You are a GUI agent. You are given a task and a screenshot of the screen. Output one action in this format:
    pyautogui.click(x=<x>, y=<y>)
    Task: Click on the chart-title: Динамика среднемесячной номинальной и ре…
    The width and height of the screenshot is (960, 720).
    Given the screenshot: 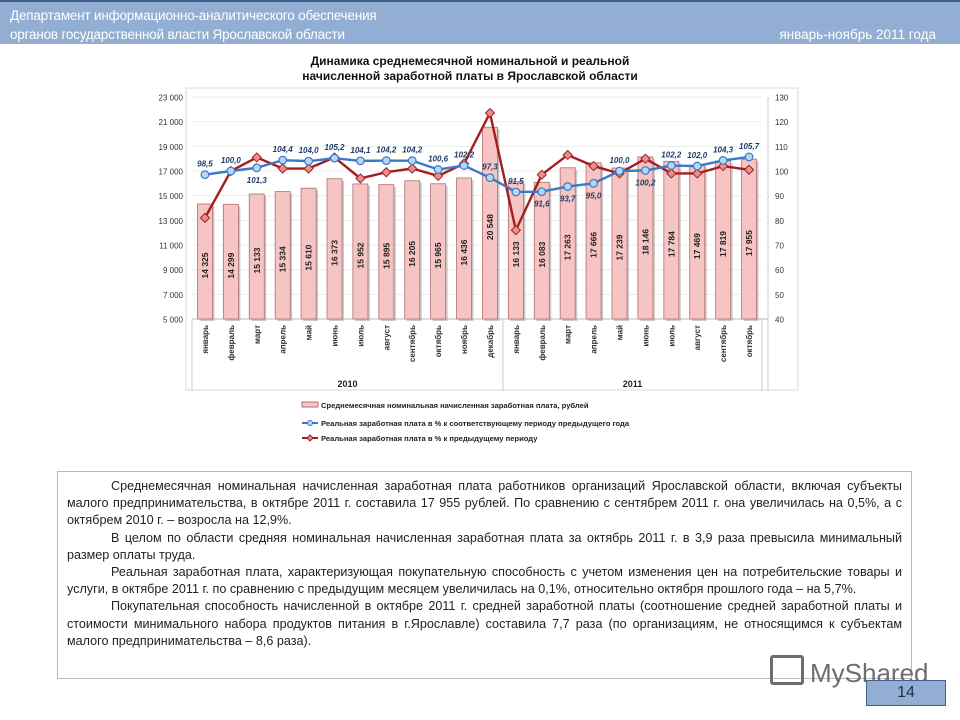 What is the action you would take?
    pyautogui.click(x=470, y=69)
    